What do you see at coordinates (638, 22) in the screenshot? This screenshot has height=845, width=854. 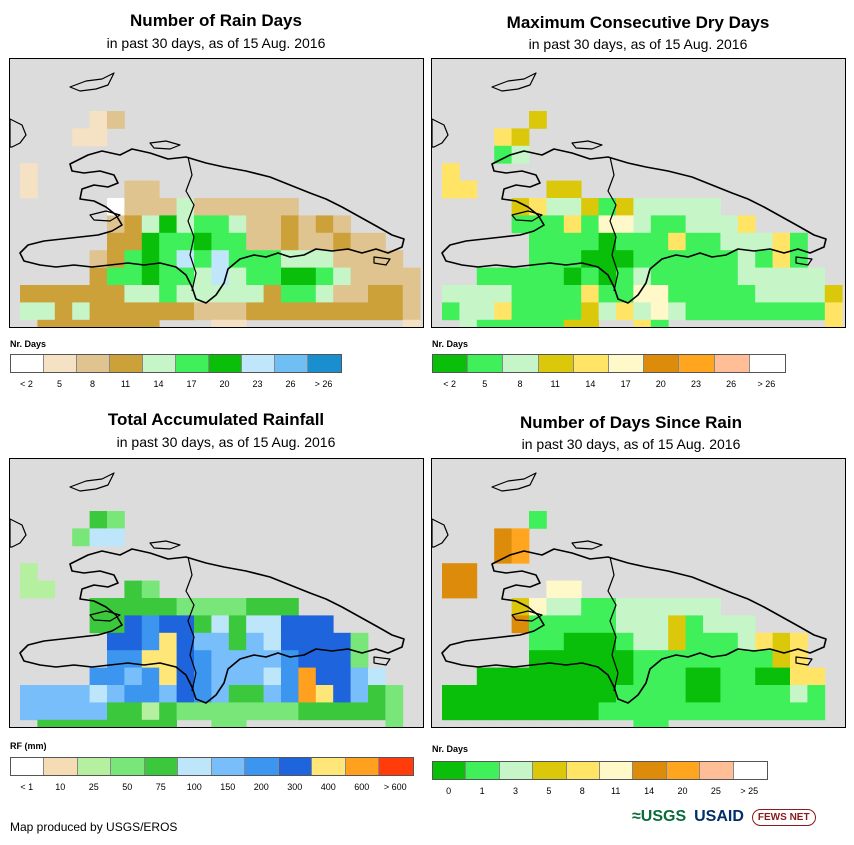 I see `panel-2-title: Maximum Consecutive Dry Days` at bounding box center [638, 22].